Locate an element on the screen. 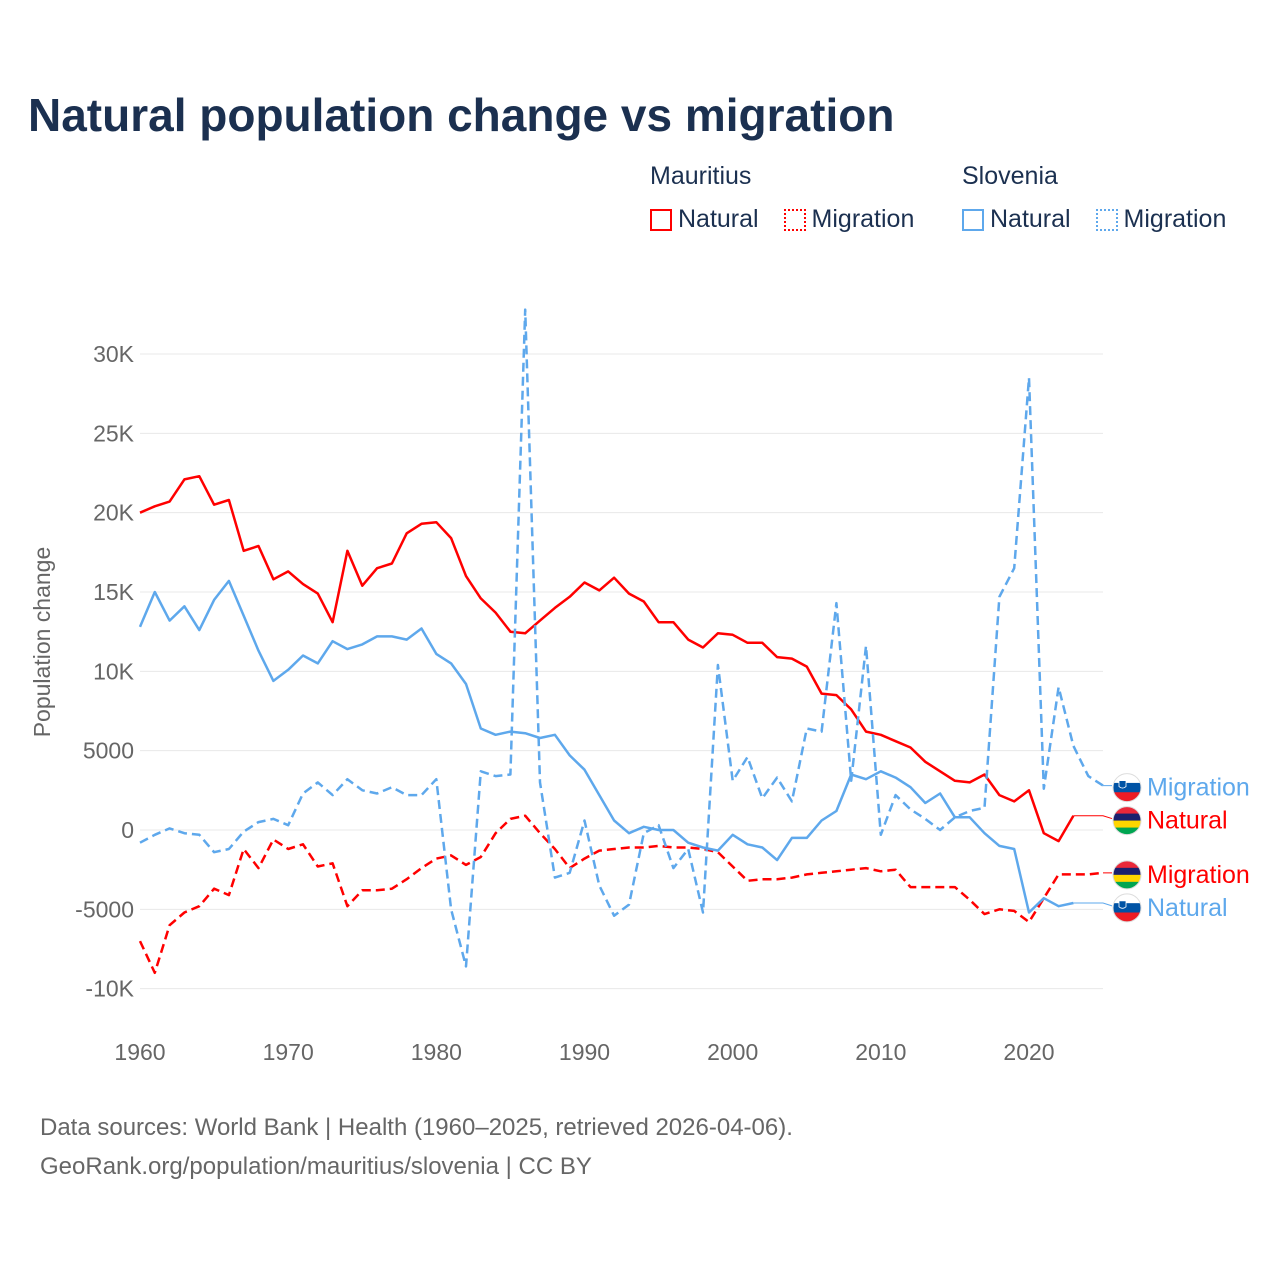 Image resolution: width=1280 pixels, height=1280 pixels. x-tick-label: 1970 is located at coordinates (288, 1052).